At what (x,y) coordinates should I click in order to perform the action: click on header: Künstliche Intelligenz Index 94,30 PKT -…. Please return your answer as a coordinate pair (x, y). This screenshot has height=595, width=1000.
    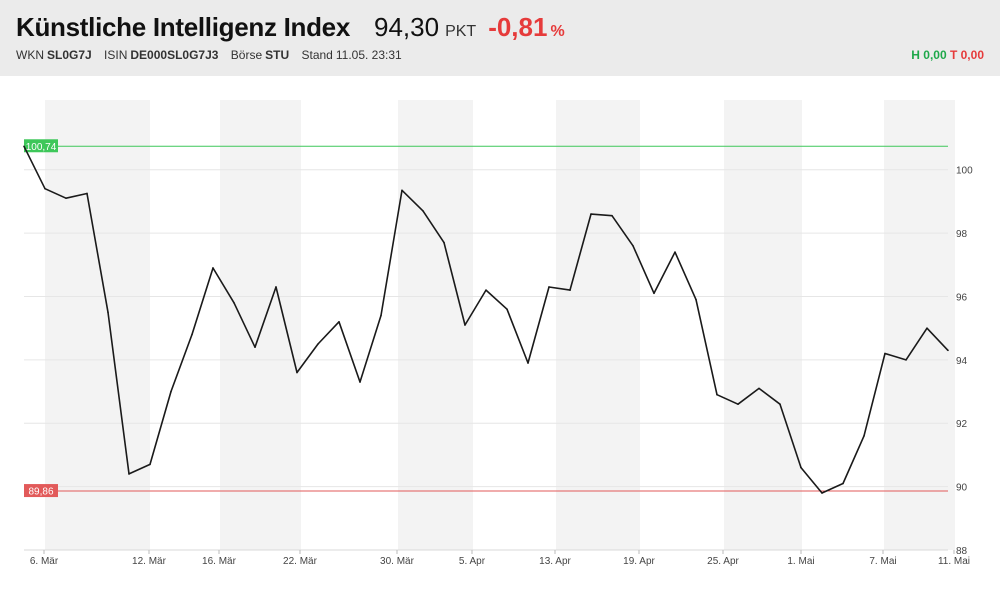
    Looking at the image, I should click on (500, 38).